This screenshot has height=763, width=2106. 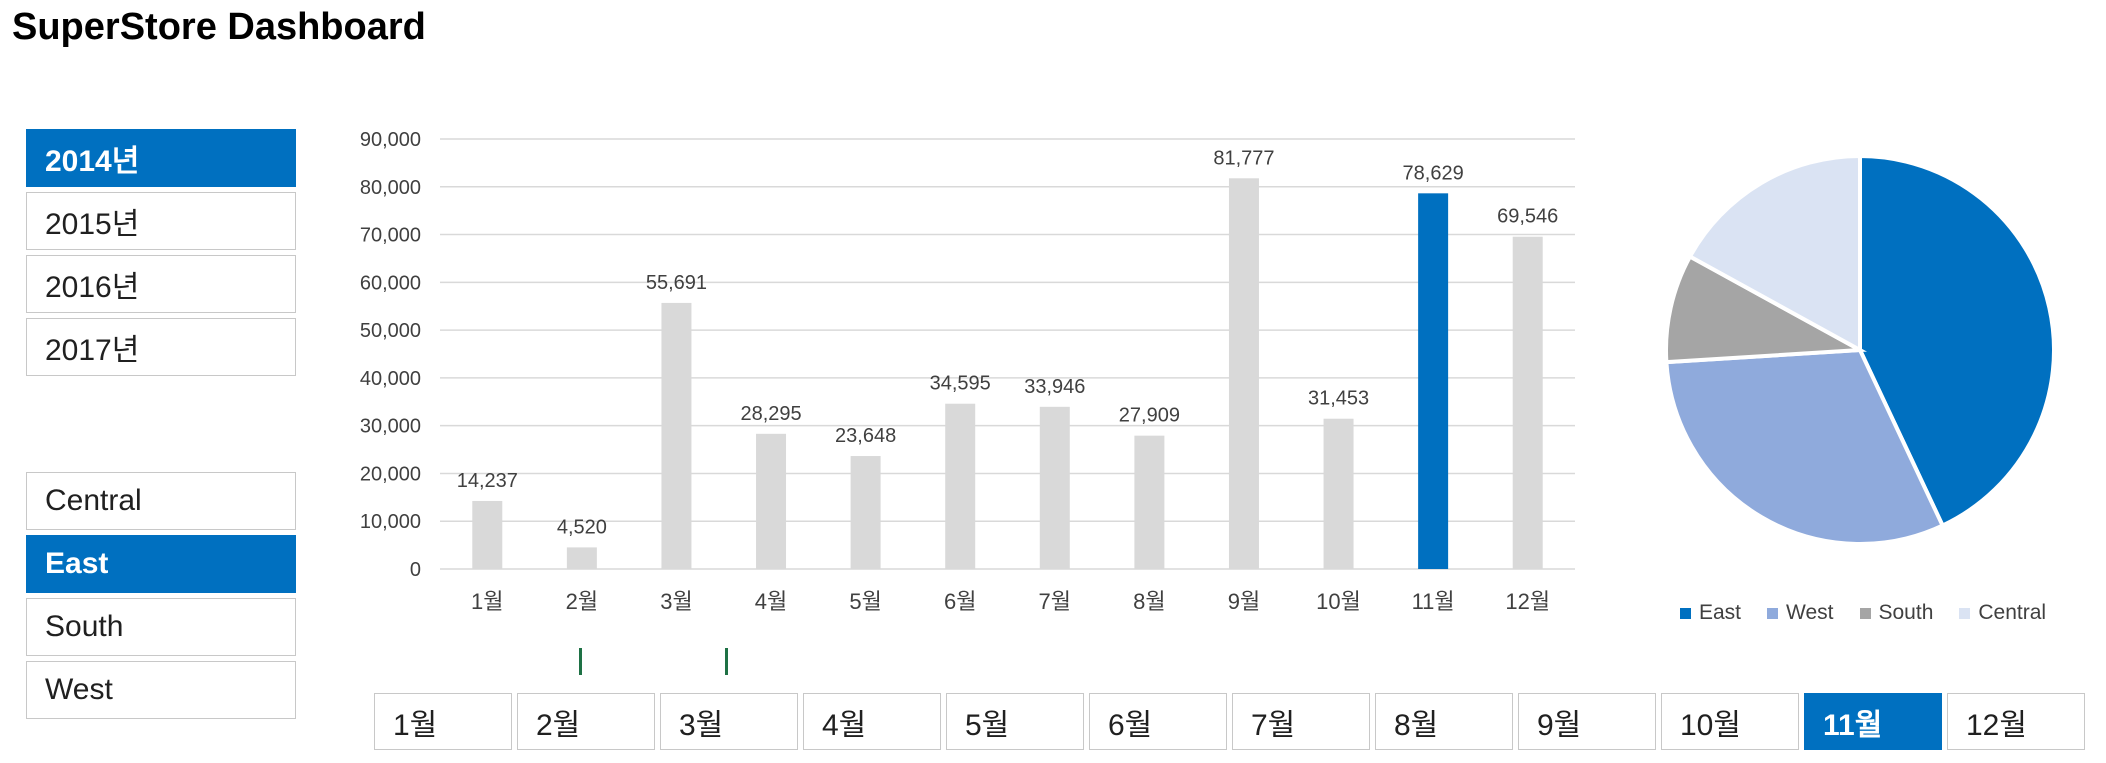 What do you see at coordinates (1587, 721) in the screenshot?
I see `month-button-9: 9월` at bounding box center [1587, 721].